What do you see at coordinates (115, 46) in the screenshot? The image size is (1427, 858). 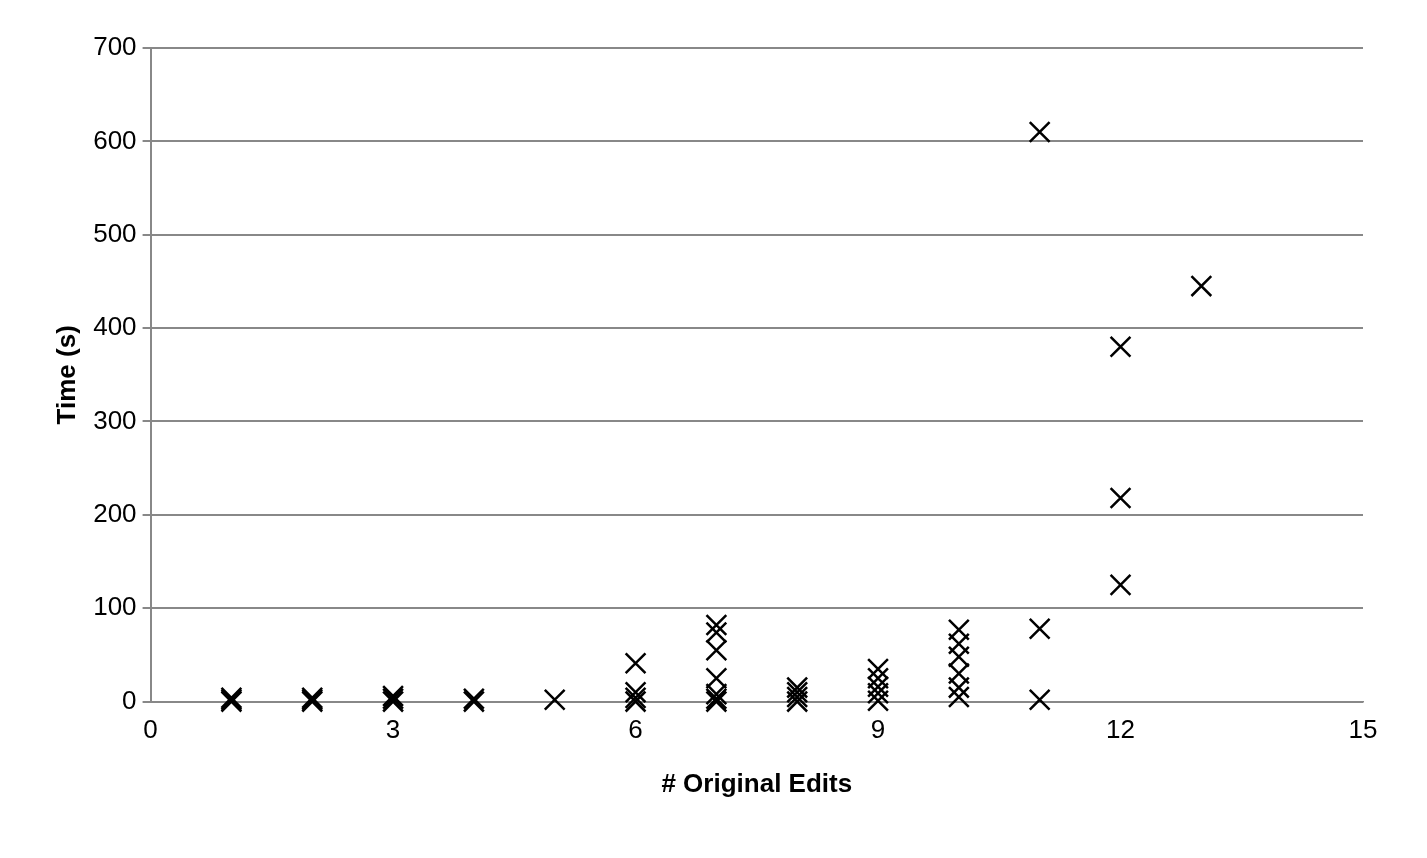 I see `y-tick-label: 700` at bounding box center [115, 46].